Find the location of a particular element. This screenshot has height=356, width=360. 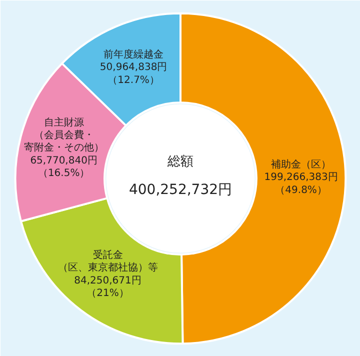

text: 総額 is located at coordinates (180, 162).